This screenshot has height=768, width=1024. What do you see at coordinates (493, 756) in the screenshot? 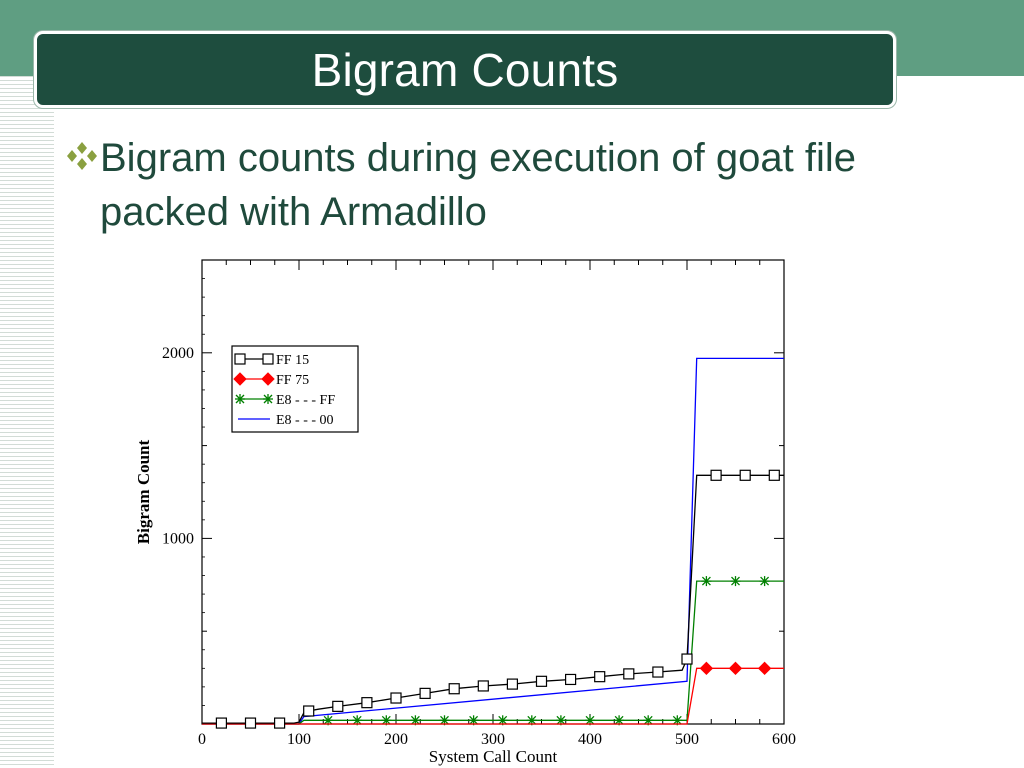
I see `x-axis-label: System Call Count` at bounding box center [493, 756].